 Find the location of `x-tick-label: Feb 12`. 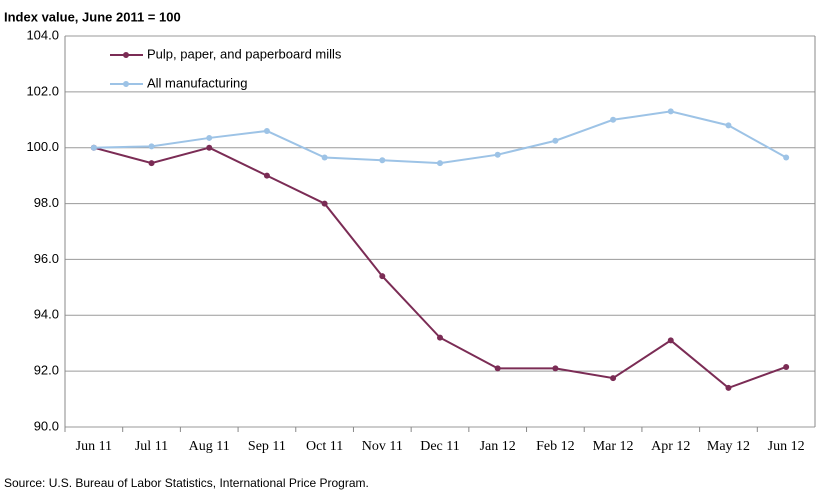

x-tick-label: Feb 12 is located at coordinates (555, 446).